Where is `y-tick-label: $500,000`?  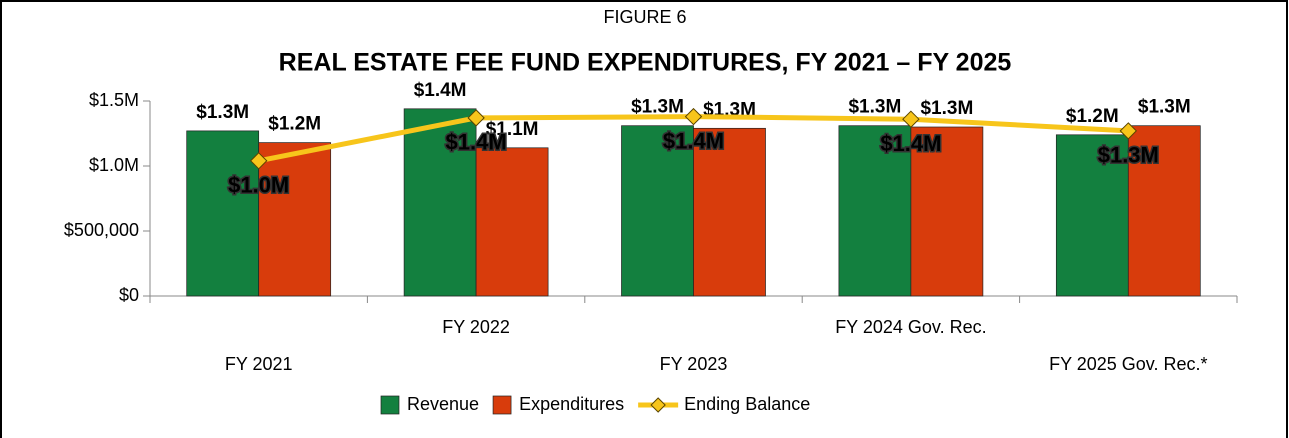 y-tick-label: $500,000 is located at coordinates (101, 230).